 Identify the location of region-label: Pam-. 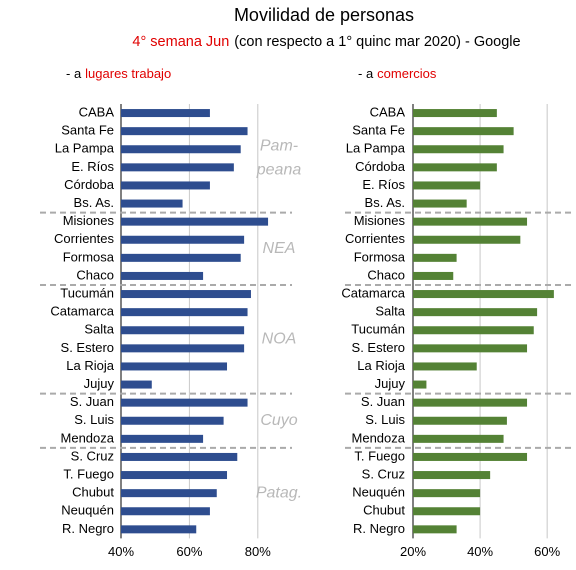
(279, 146).